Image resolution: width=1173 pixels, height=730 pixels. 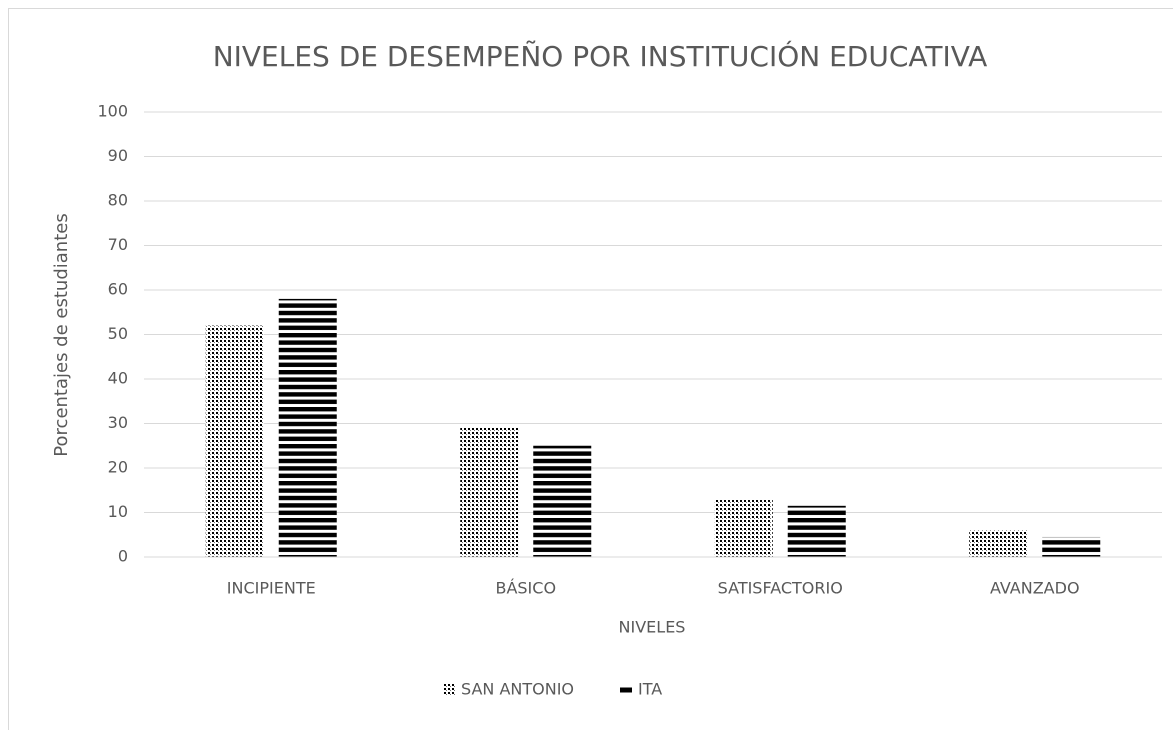 I want to click on y-tick-label: 10, so click(x=118, y=511).